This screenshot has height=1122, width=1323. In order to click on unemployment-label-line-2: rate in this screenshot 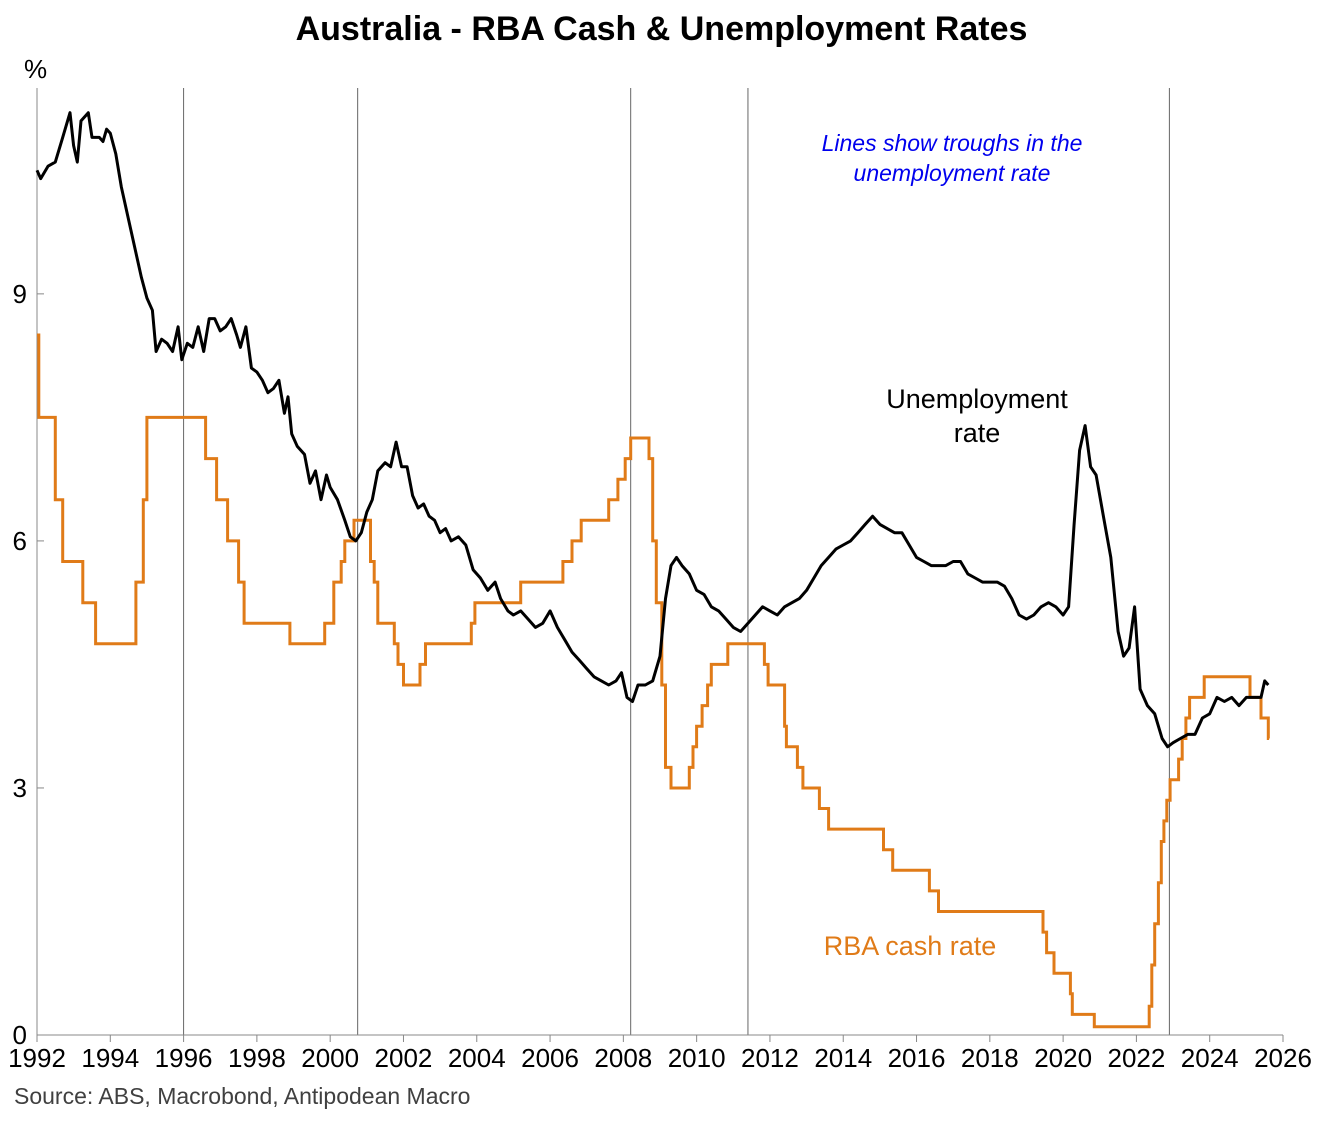, I will do `click(977, 433)`.